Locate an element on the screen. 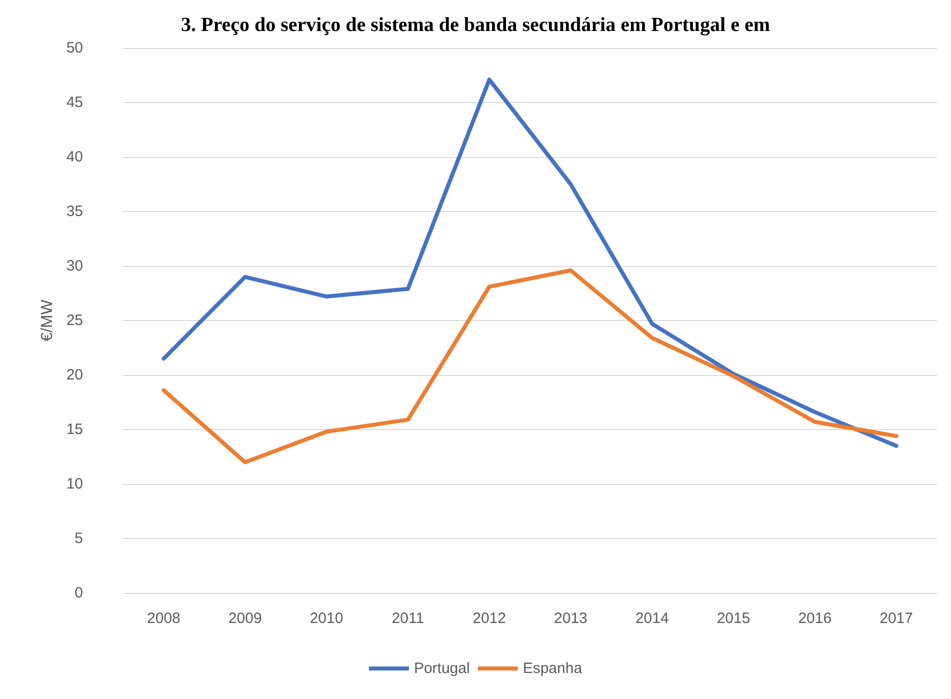 This screenshot has height=699, width=951. x-tick-label: 2012 is located at coordinates (489, 618).